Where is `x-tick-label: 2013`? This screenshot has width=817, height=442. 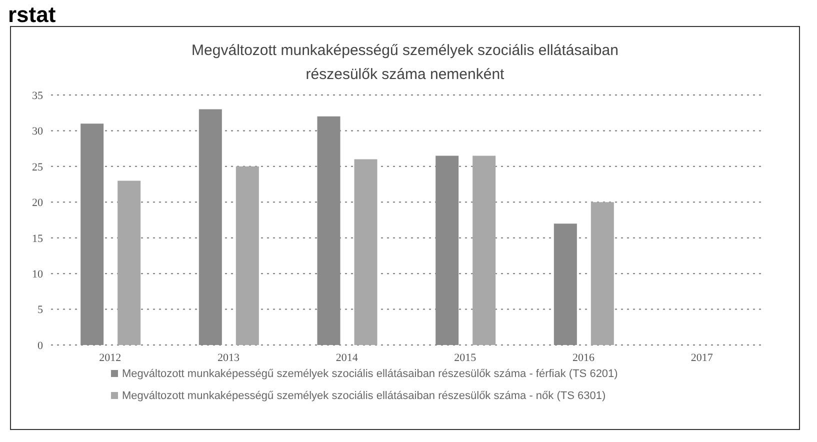
x-tick-label: 2013 is located at coordinates (229, 358).